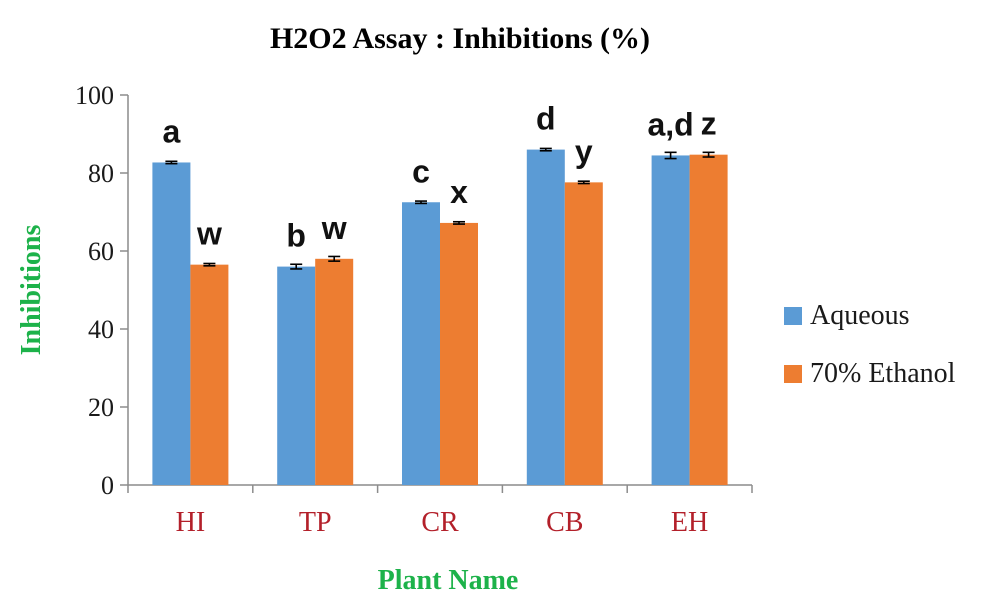 Image resolution: width=1000 pixels, height=607 pixels. Describe the element at coordinates (94, 95) in the screenshot. I see `y-tick-label: 100` at that location.